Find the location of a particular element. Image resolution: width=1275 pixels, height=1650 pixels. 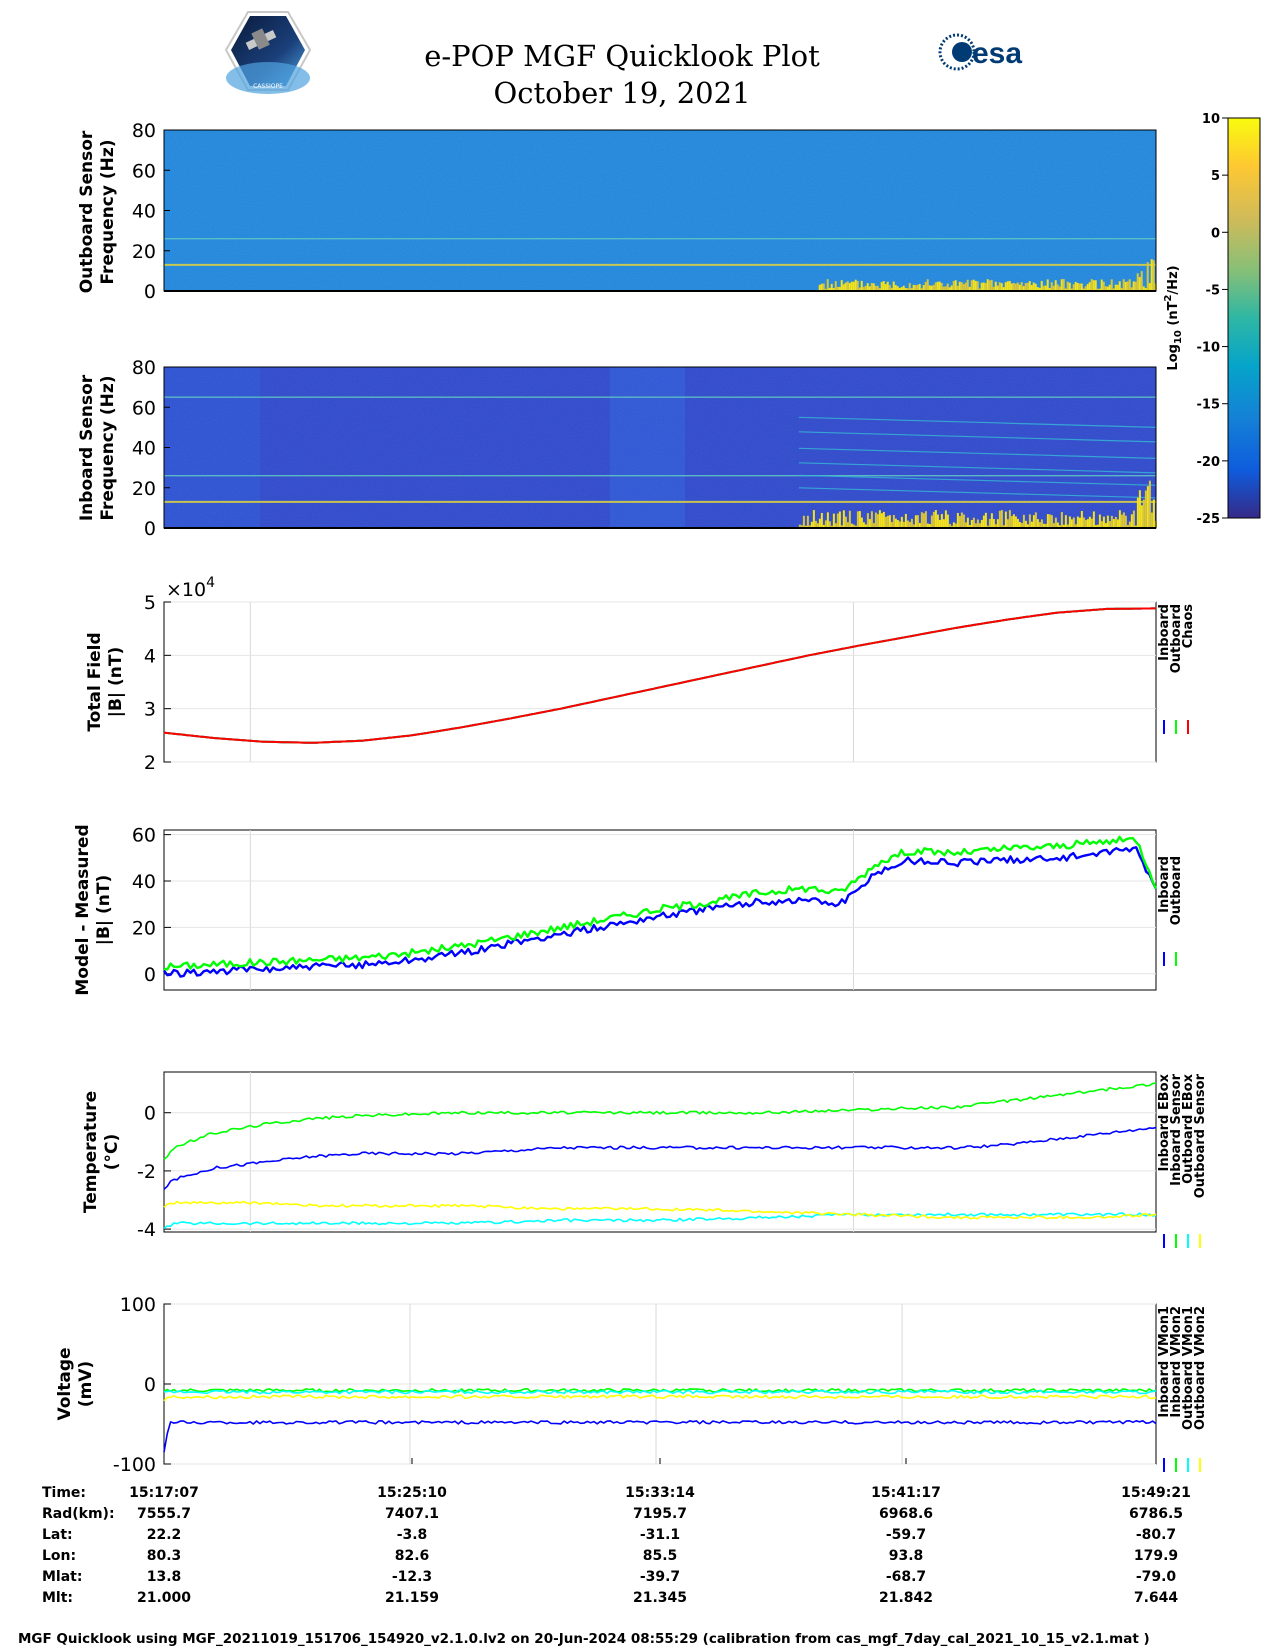

series-line-outboard-vmon1 is located at coordinates (660, 1392).